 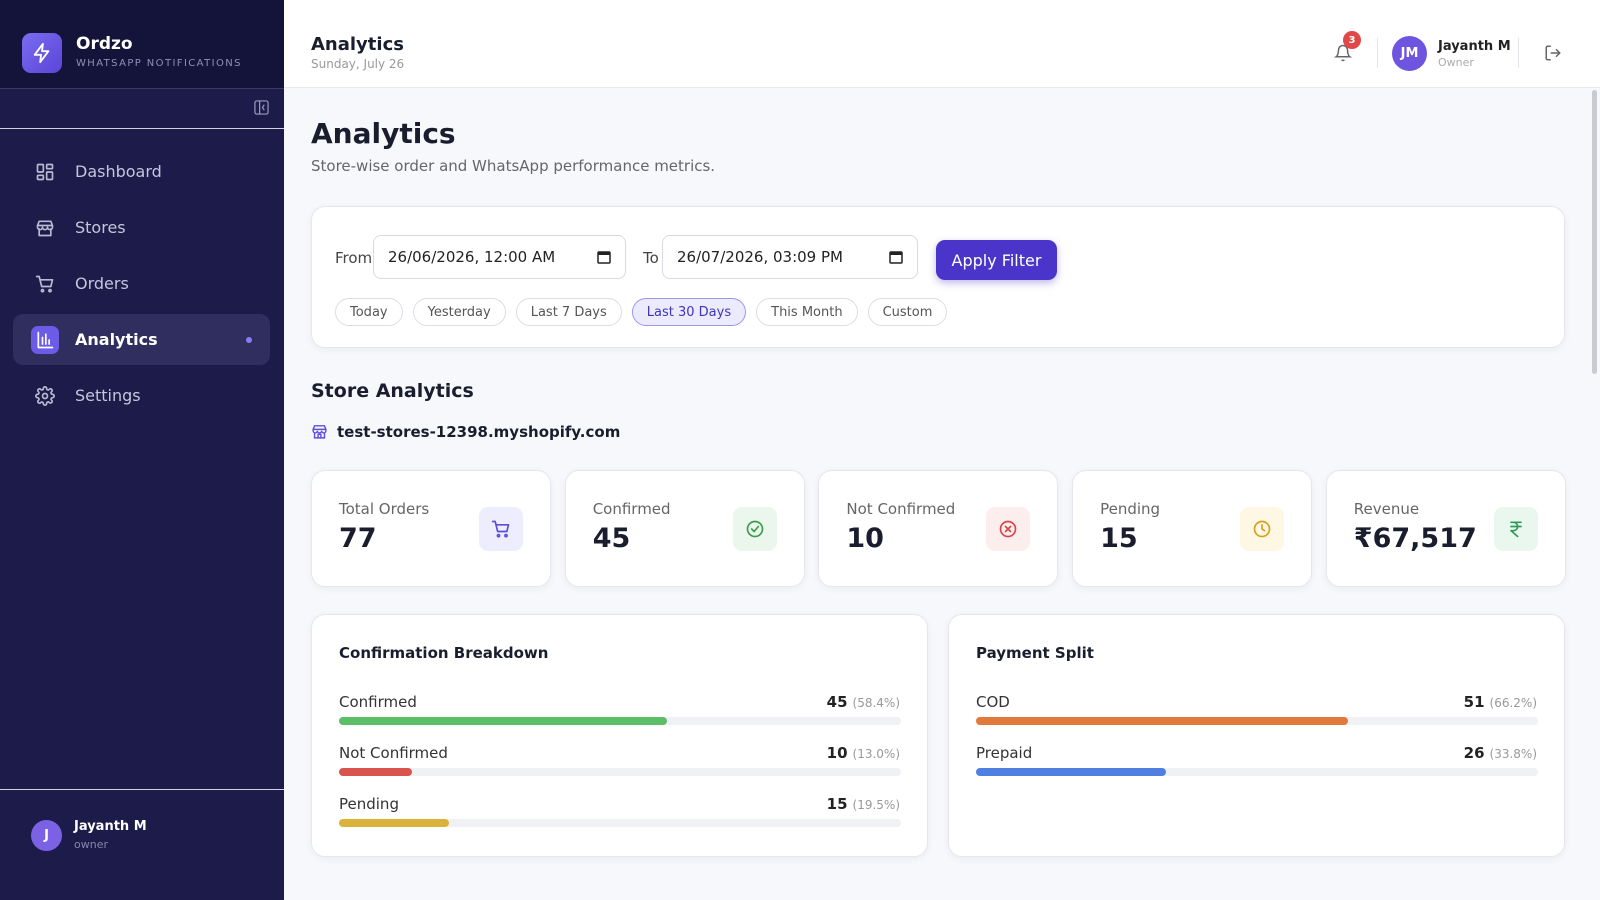 What do you see at coordinates (1386, 509) in the screenshot?
I see `stat-label: Revenue` at bounding box center [1386, 509].